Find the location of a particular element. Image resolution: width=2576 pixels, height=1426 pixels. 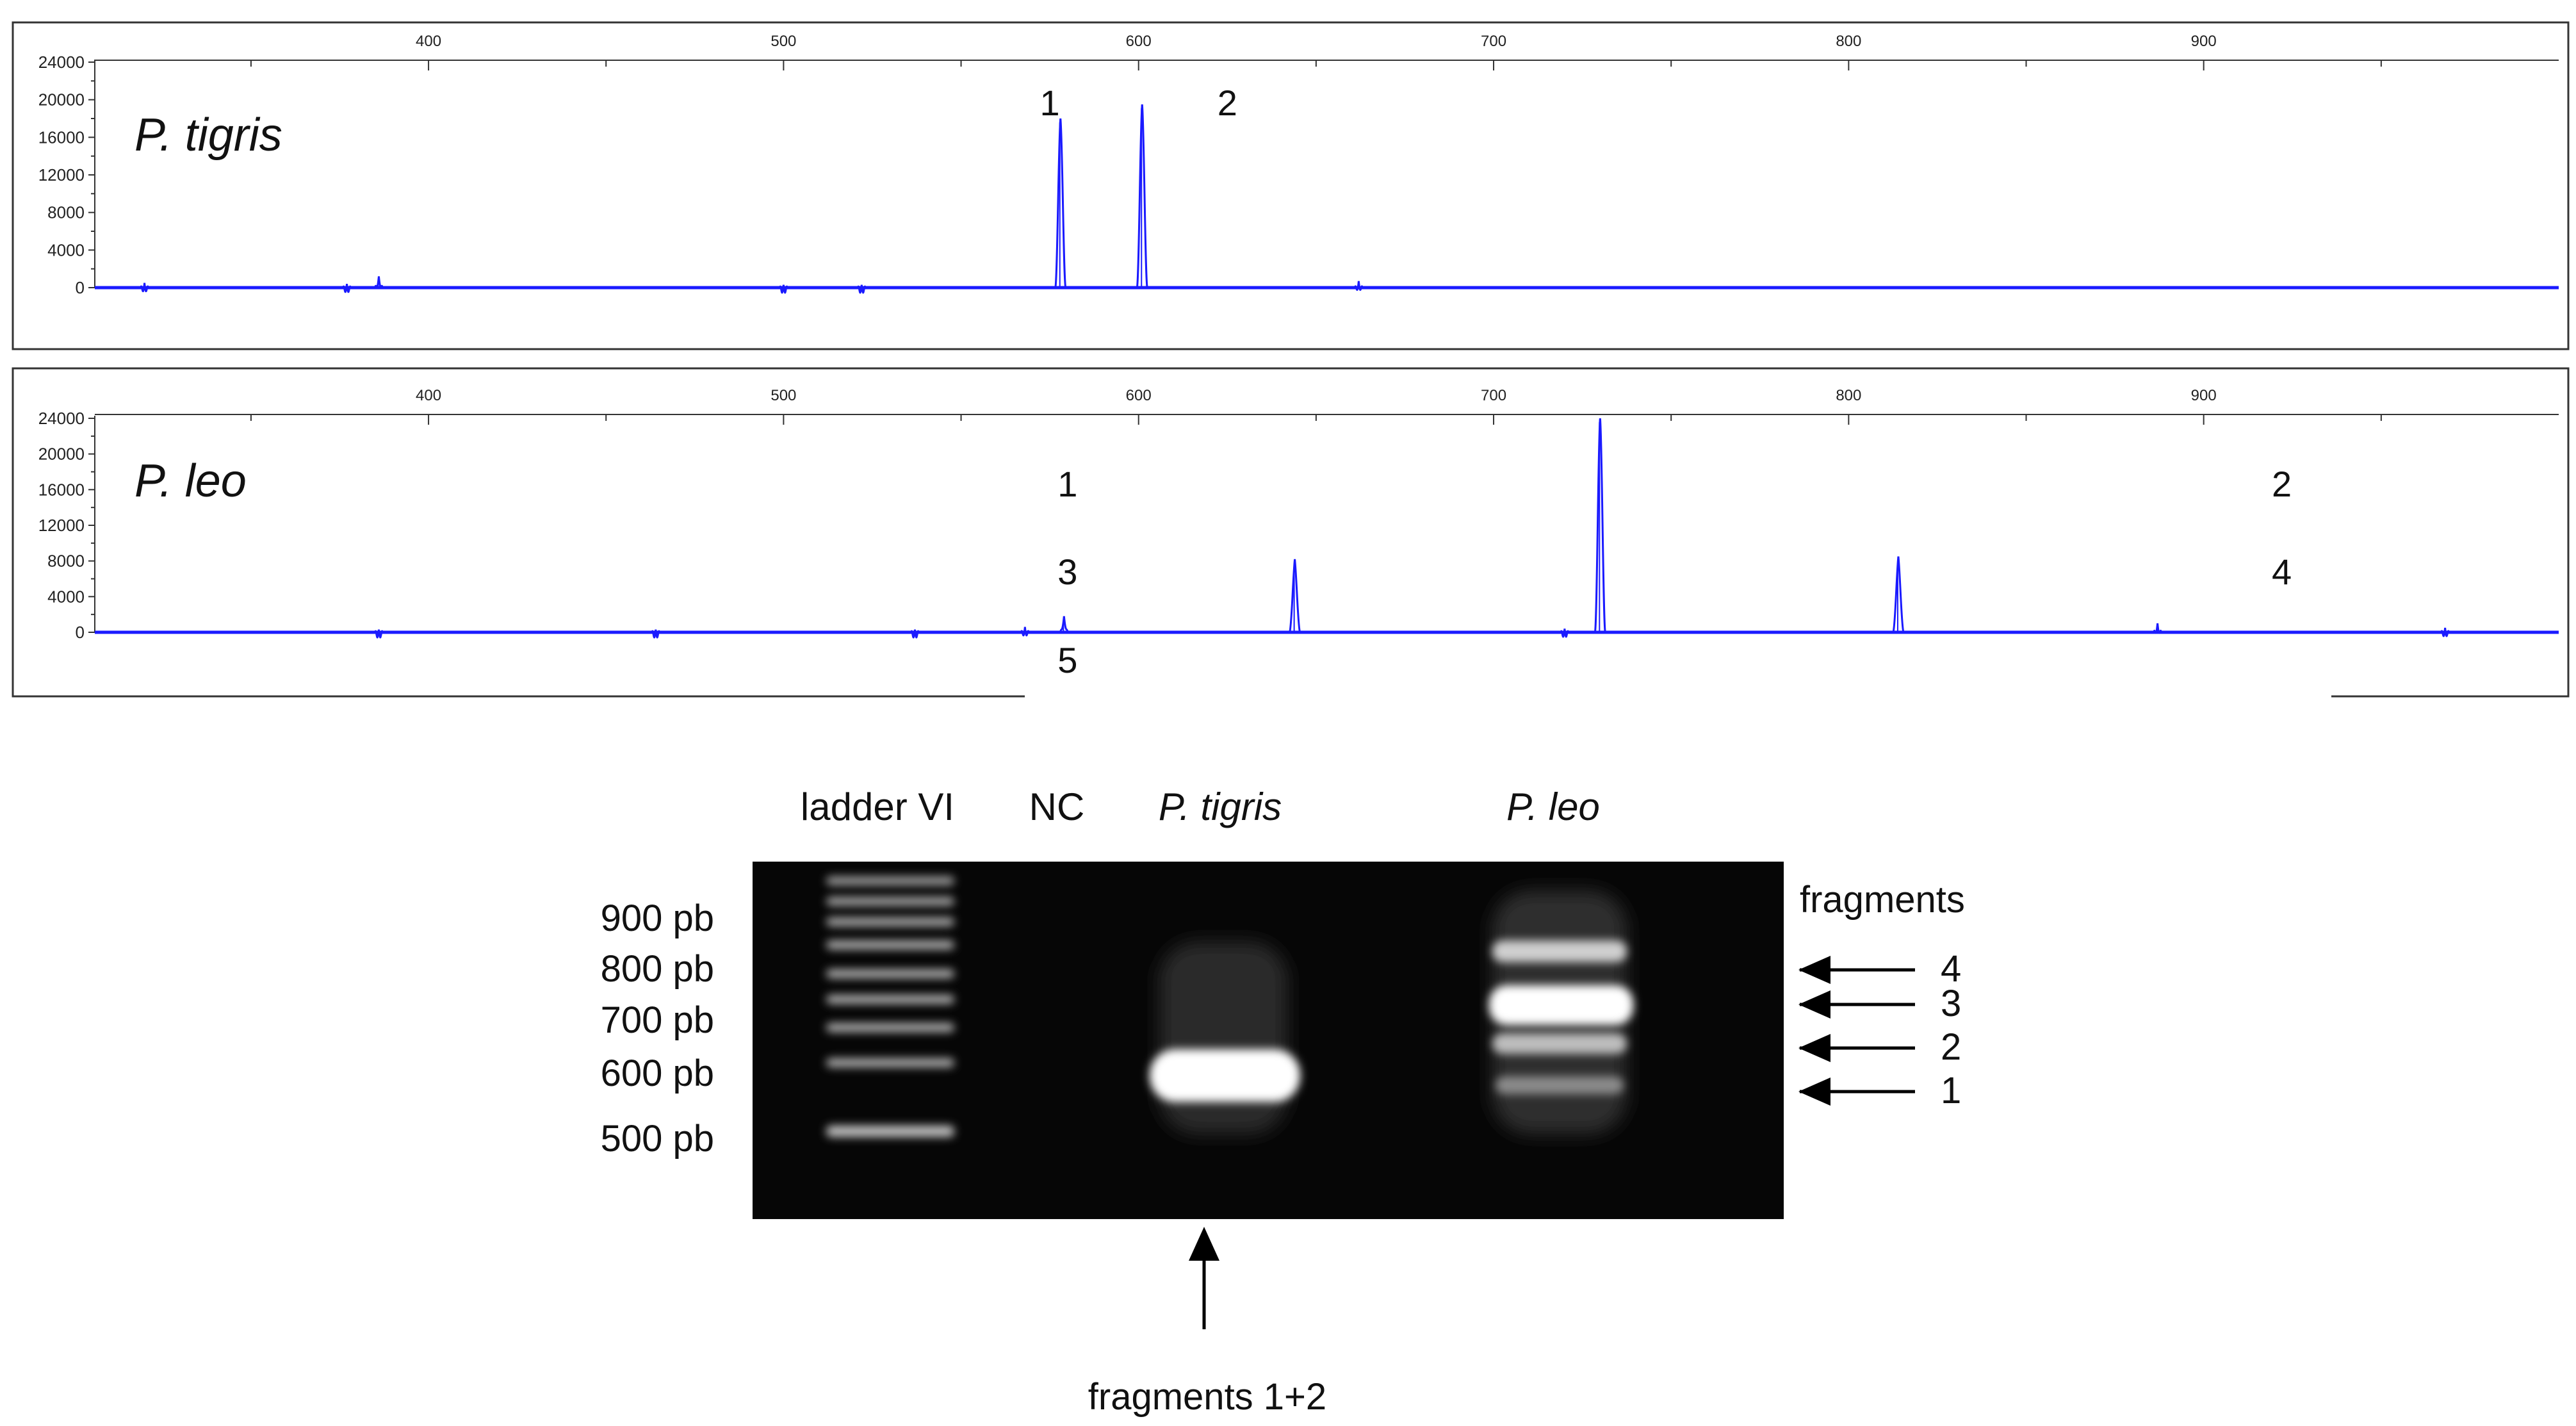

fragments-label: fragments is located at coordinates (1882, 900).